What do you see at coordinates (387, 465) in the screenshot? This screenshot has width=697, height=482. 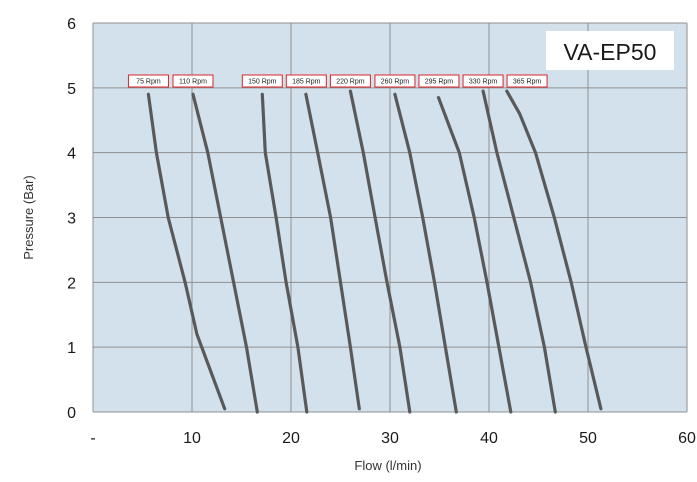 I see `x-axis-label: Flow (l/min)` at bounding box center [387, 465].